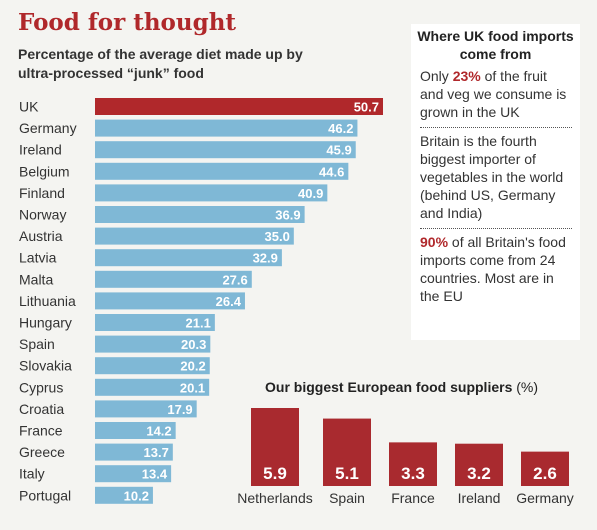 The image size is (597, 530). What do you see at coordinates (152, 366) in the screenshot?
I see `bar-slovakia` at bounding box center [152, 366].